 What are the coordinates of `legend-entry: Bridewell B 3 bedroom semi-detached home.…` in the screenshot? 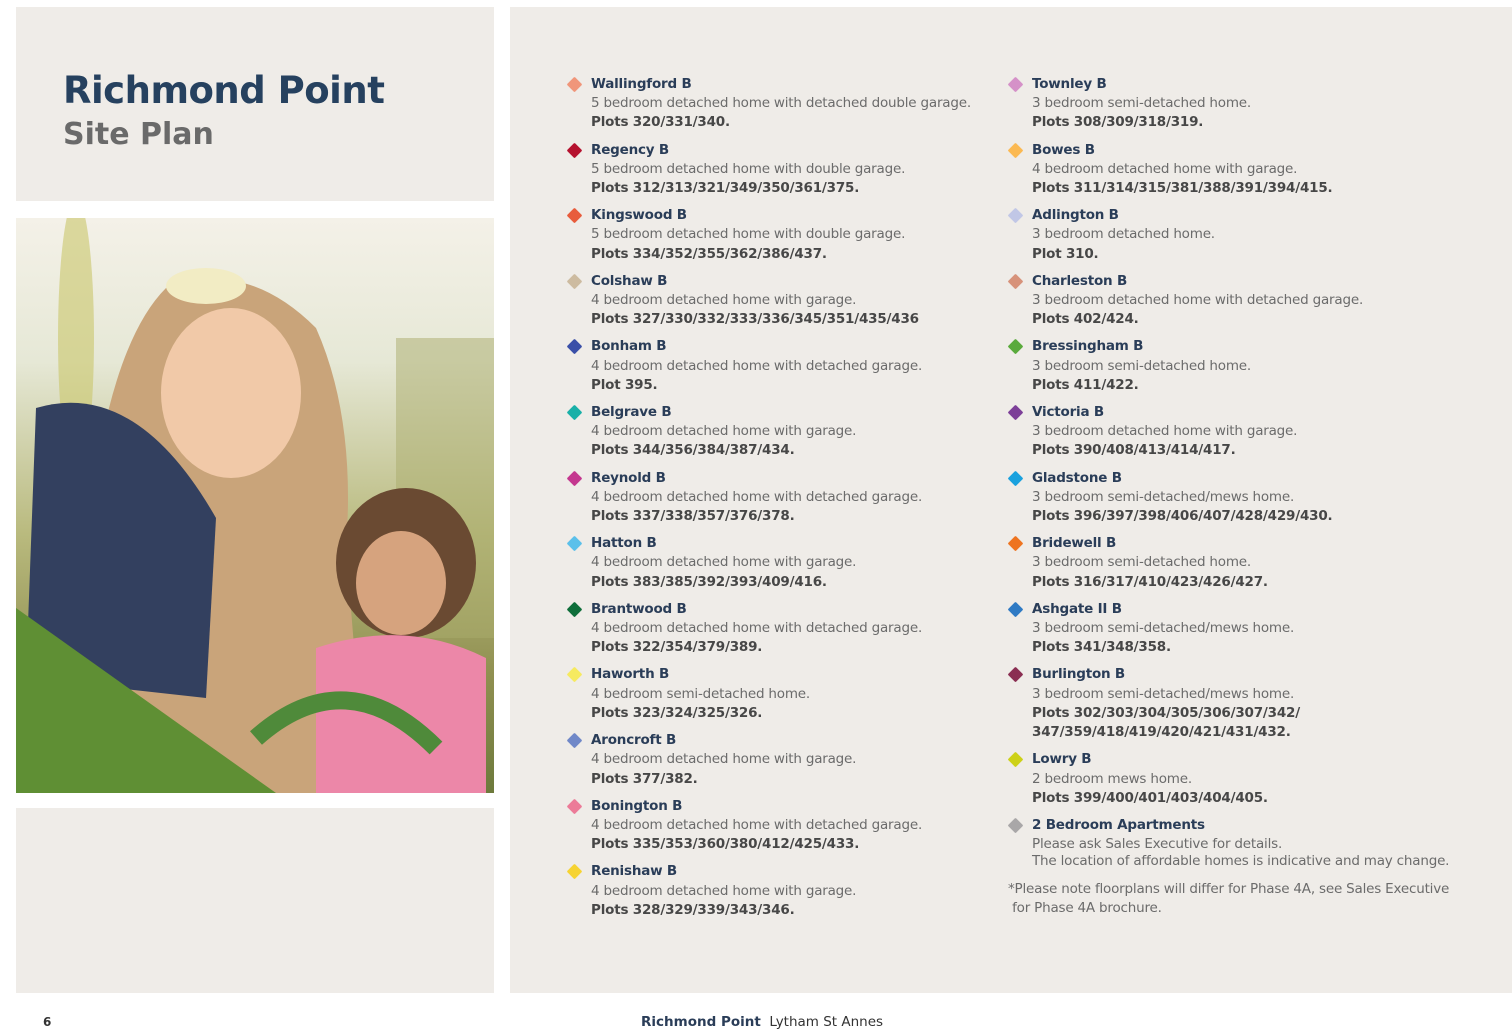 It's located at (1184, 563).